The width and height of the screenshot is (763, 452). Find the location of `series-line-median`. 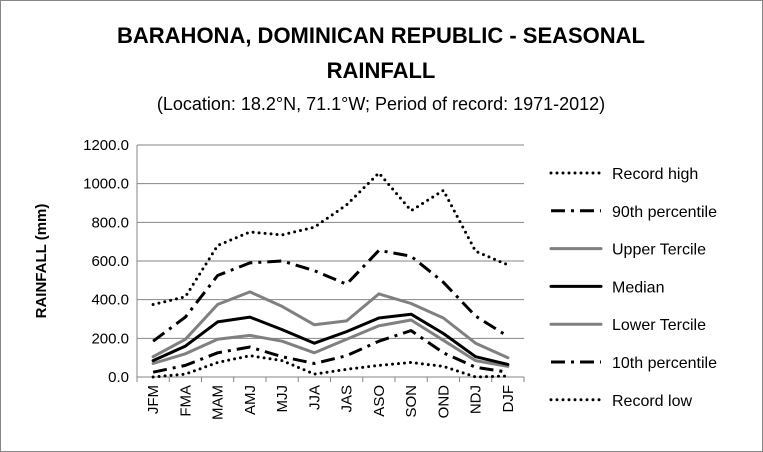

series-line-median is located at coordinates (330, 339).